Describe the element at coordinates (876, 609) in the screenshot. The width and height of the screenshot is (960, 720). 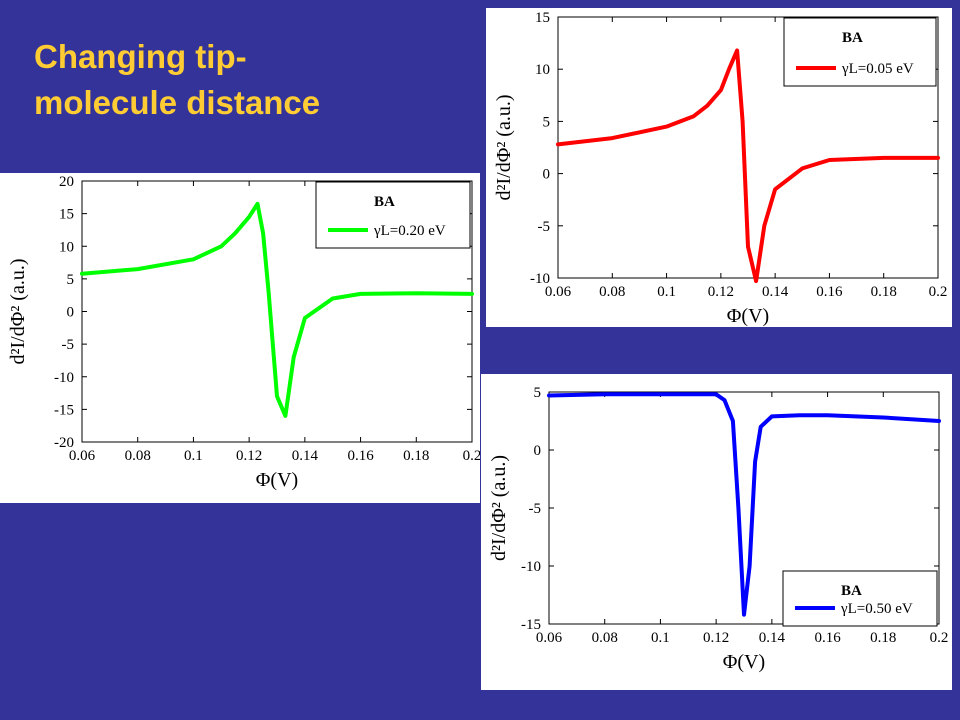
I see `legend-label: γL=0.50 eV` at that location.